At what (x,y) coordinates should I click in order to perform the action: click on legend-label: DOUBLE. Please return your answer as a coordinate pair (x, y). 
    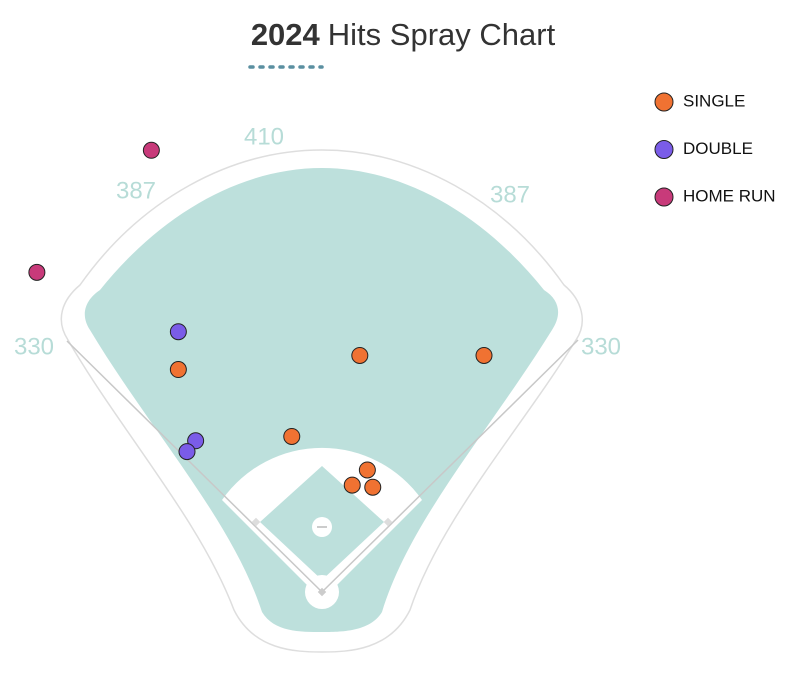
    Looking at the image, I should click on (718, 148).